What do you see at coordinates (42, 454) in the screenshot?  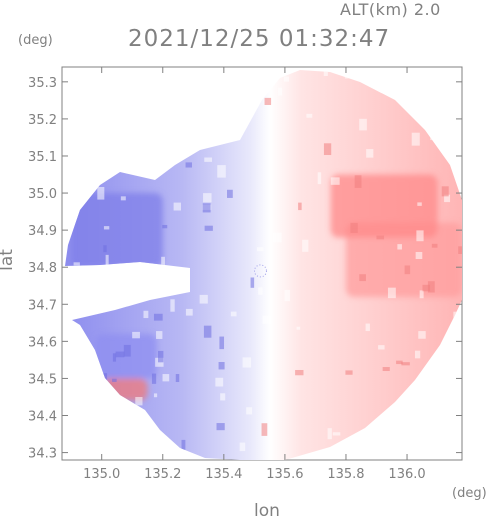 I see `y-tick-label: 34.3` at bounding box center [42, 454].